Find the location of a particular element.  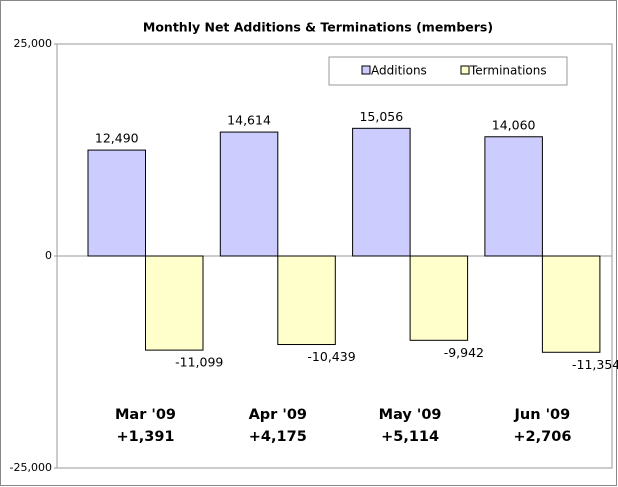

x-tick-label: Jun '09 is located at coordinates (542, 415).